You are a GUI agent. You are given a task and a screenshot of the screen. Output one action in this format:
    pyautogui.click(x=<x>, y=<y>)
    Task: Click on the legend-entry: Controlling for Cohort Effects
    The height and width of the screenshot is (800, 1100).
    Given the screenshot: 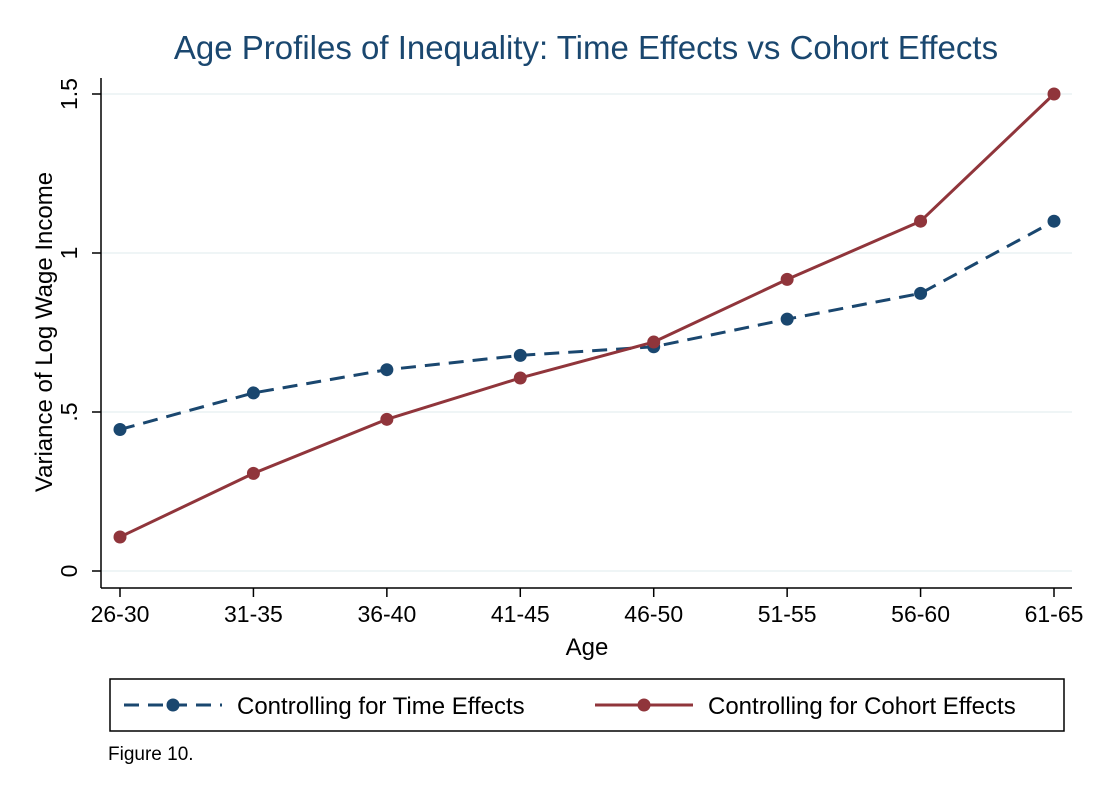 What is the action you would take?
    pyautogui.click(x=805, y=706)
    